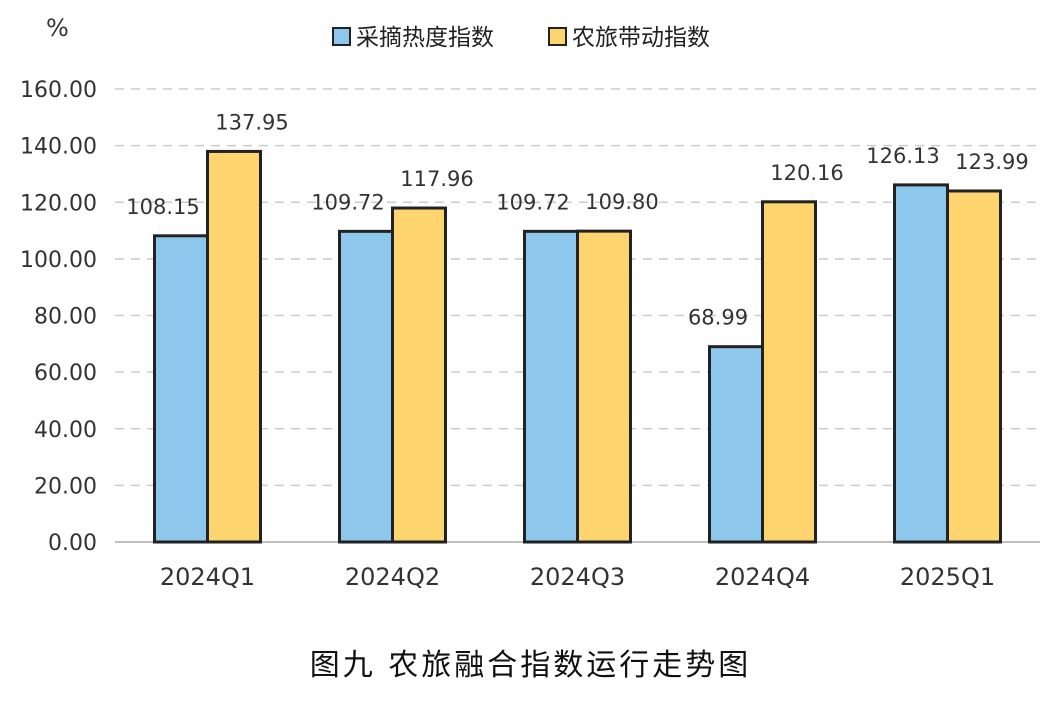 The width and height of the screenshot is (1061, 708). I want to click on x-tick-label: 2025Q1, so click(947, 577).